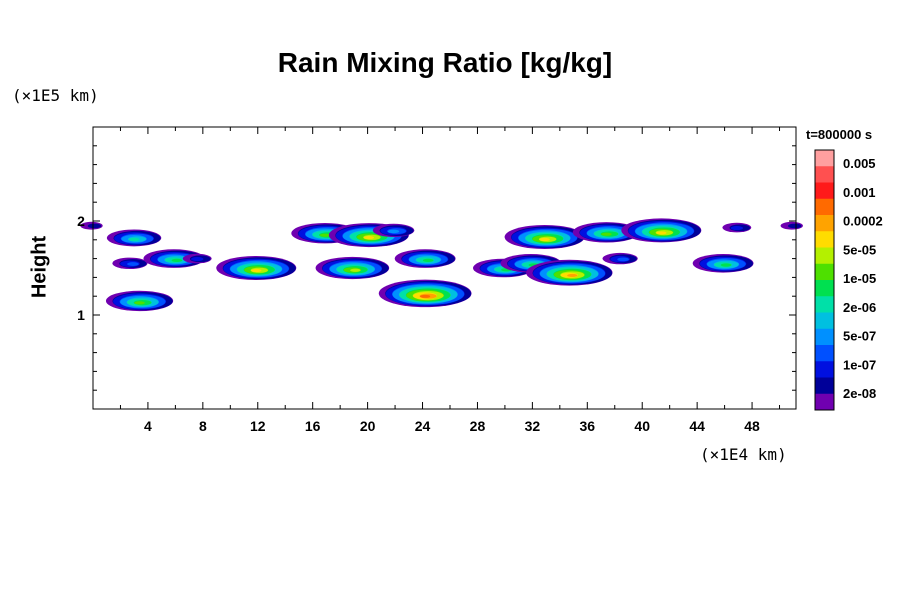 Image resolution: width=900 pixels, height=600 pixels. Describe the element at coordinates (859, 336) in the screenshot. I see `colorbar-label: 5e-07` at that location.